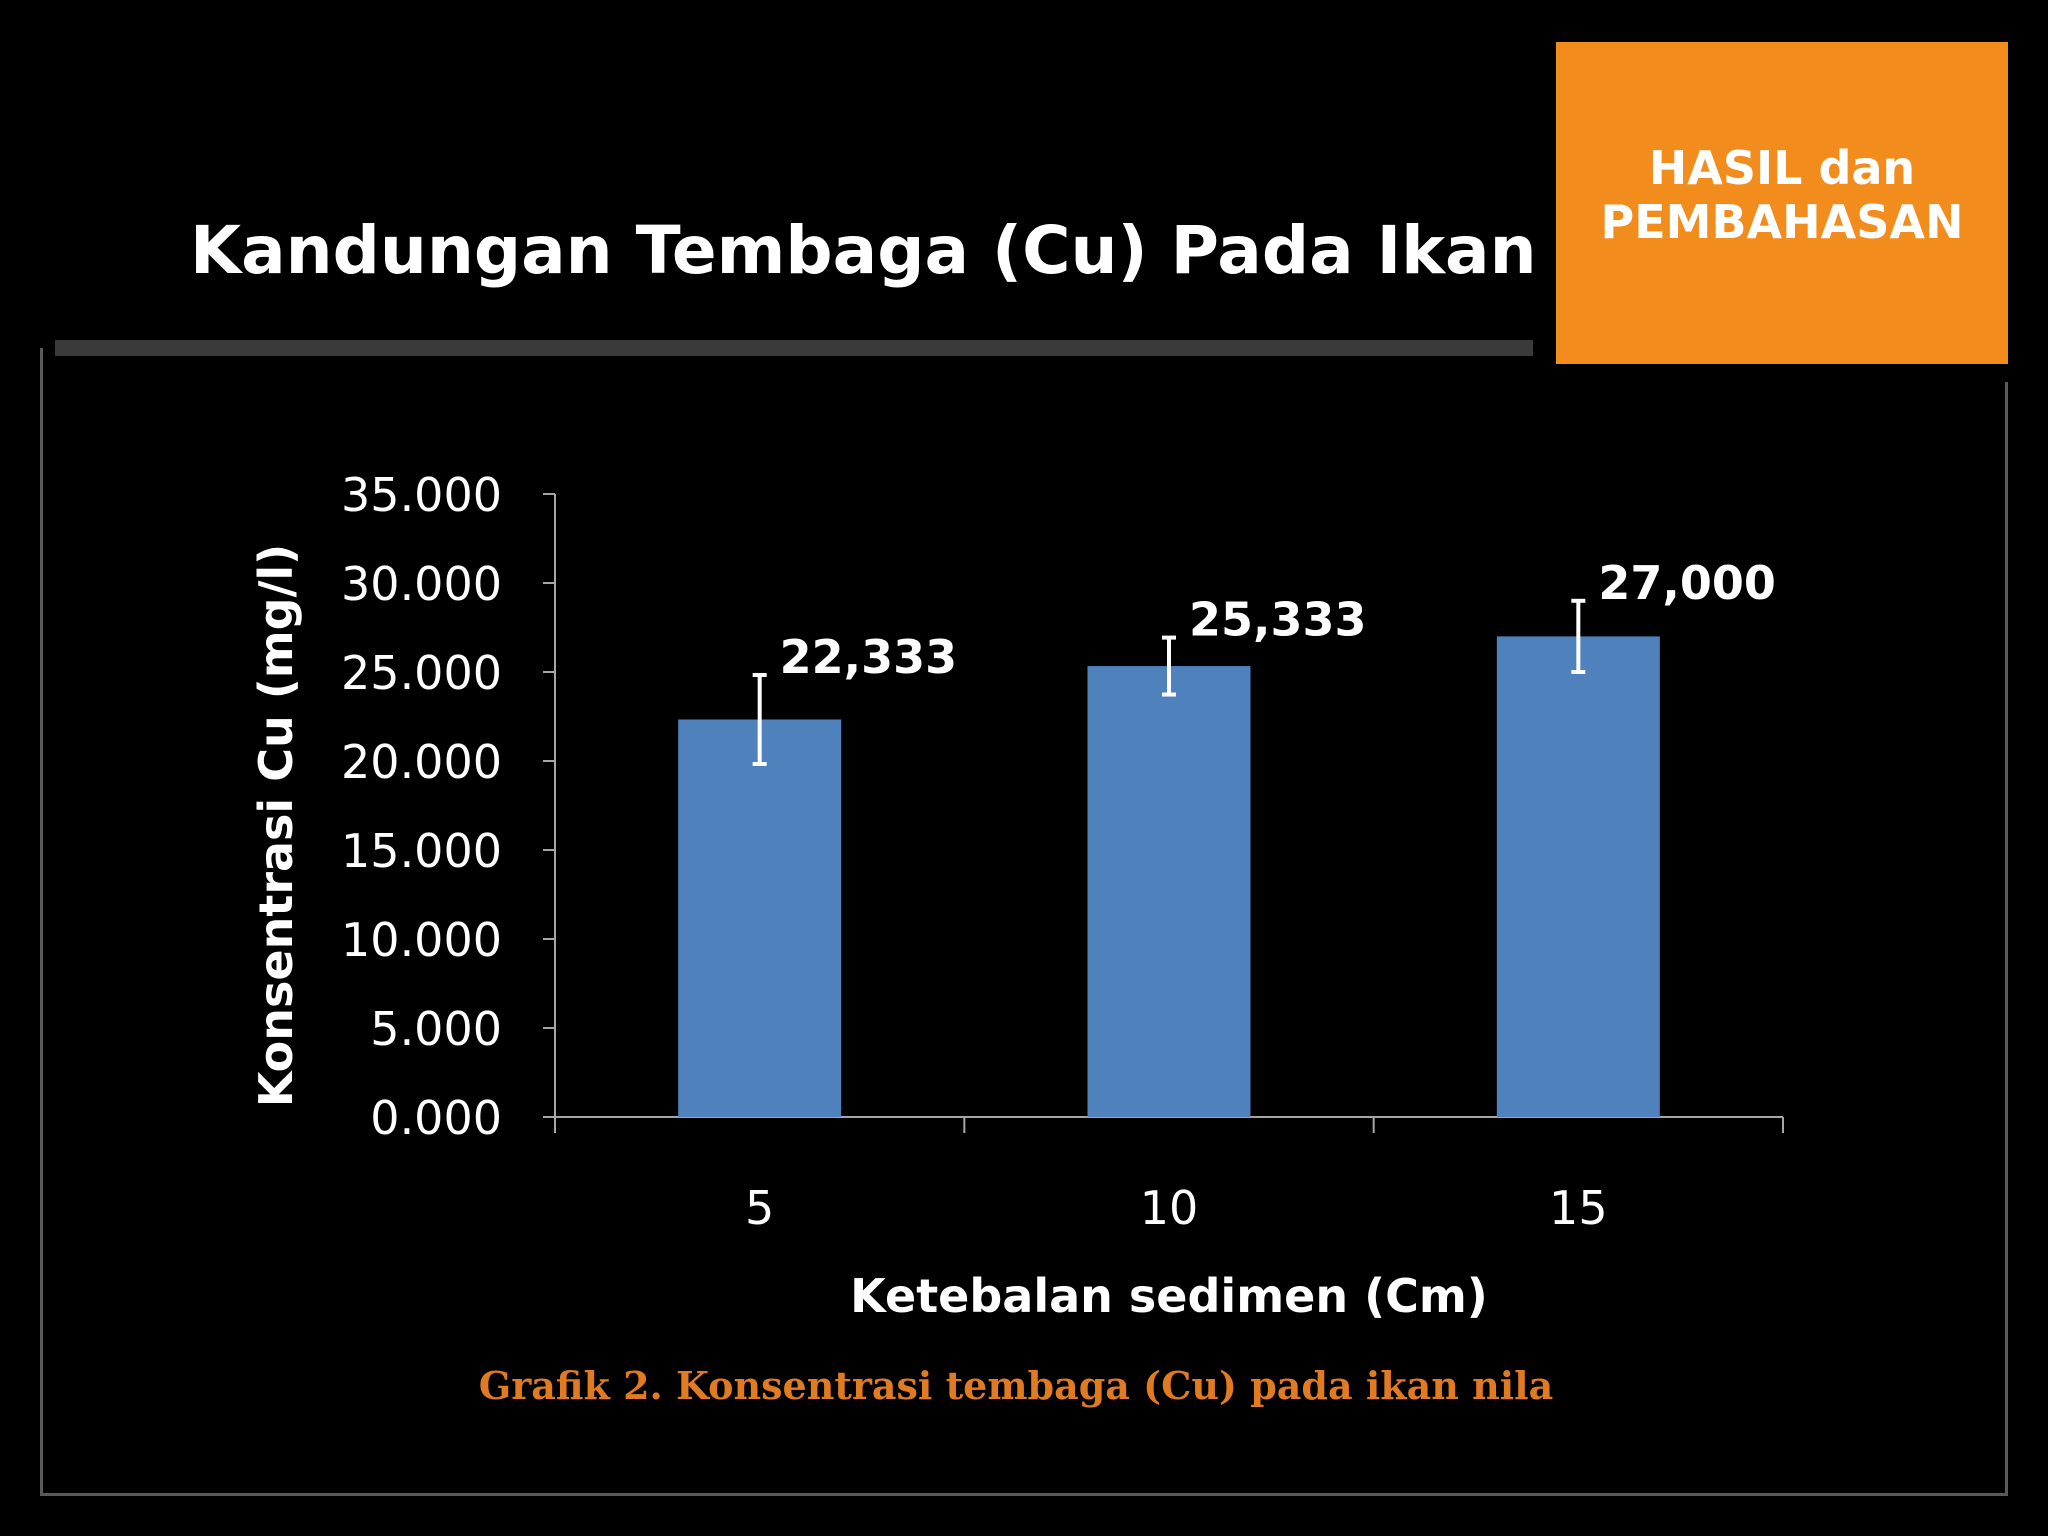 The image size is (2048, 1536). I want to click on x-tick-label: 15, so click(1578, 1208).